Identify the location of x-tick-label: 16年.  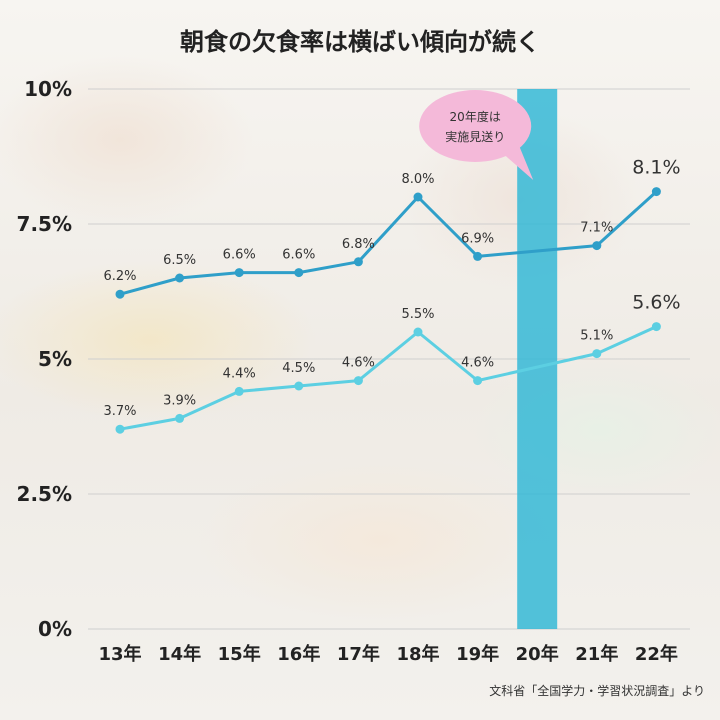
(298, 654).